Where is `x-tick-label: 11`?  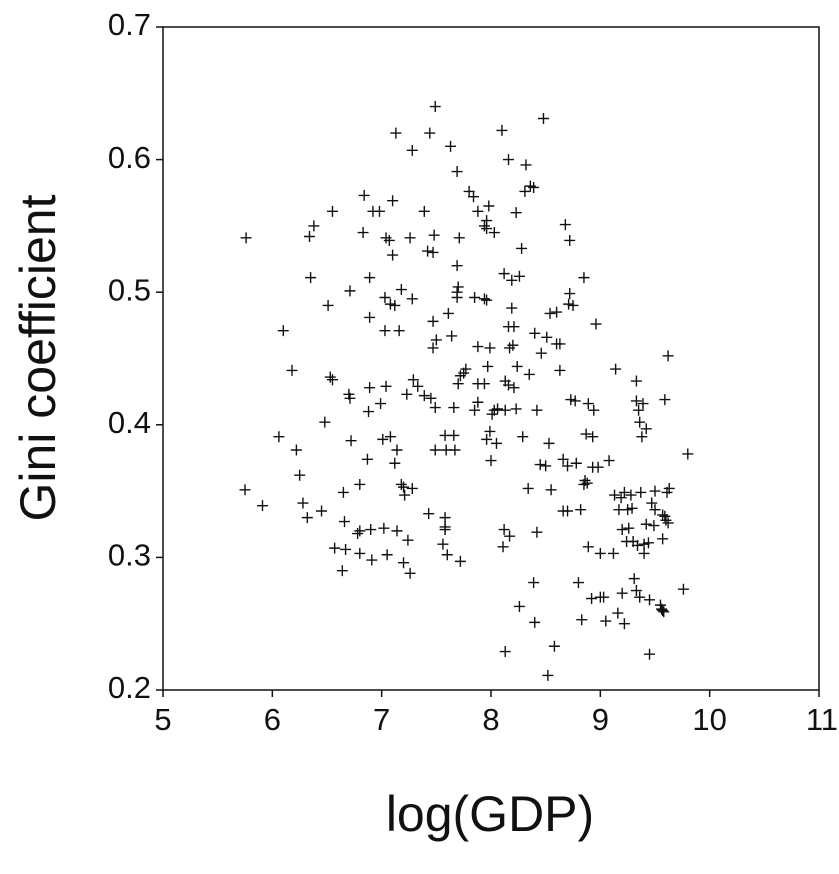 x-tick-label: 11 is located at coordinates (822, 719).